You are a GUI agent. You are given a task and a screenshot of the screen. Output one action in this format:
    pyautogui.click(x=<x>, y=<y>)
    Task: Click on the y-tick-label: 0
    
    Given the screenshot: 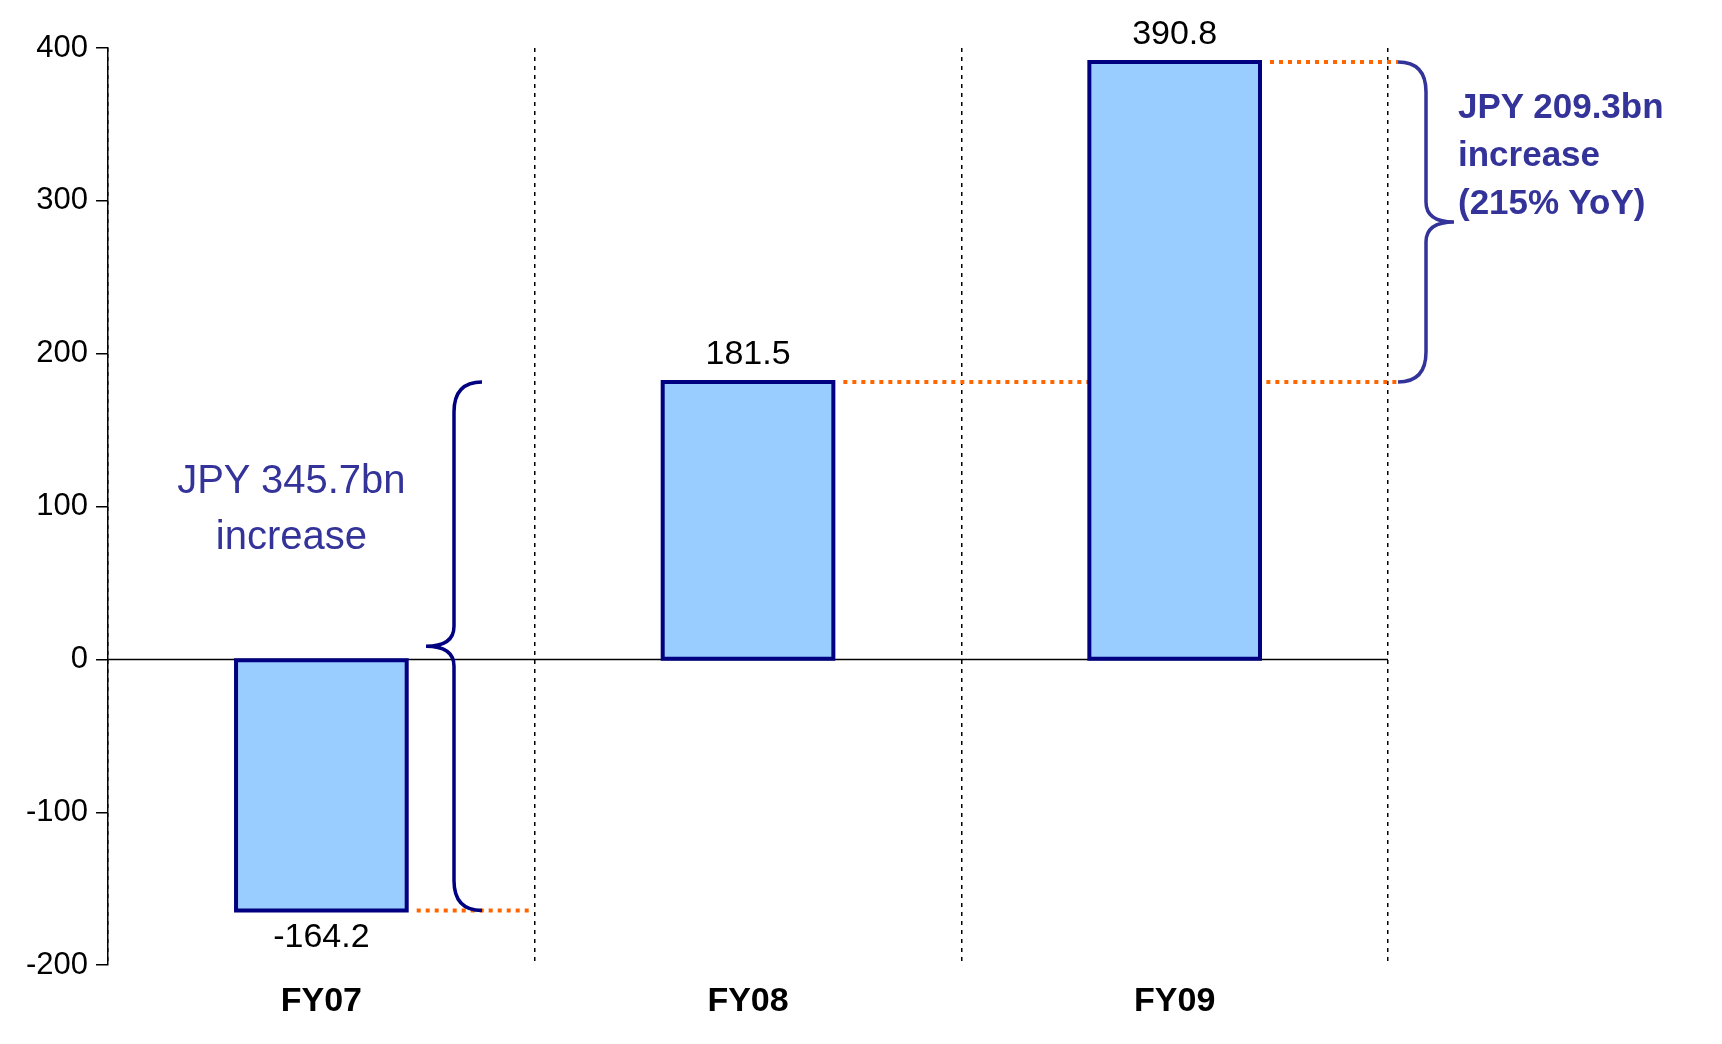 What is the action you would take?
    pyautogui.click(x=79, y=658)
    